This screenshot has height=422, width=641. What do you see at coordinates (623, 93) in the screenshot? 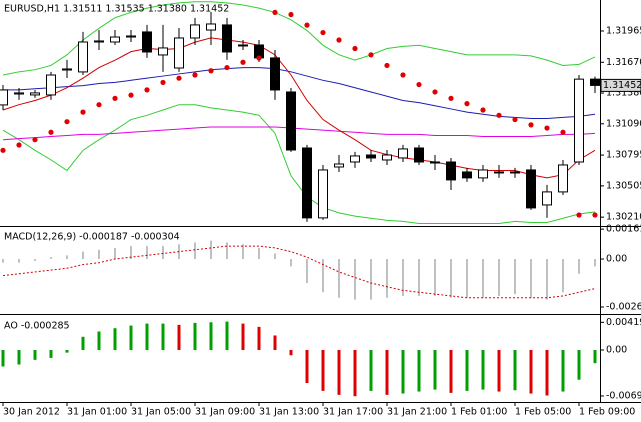
I see `y-tick-label: 1.31380` at bounding box center [623, 93].